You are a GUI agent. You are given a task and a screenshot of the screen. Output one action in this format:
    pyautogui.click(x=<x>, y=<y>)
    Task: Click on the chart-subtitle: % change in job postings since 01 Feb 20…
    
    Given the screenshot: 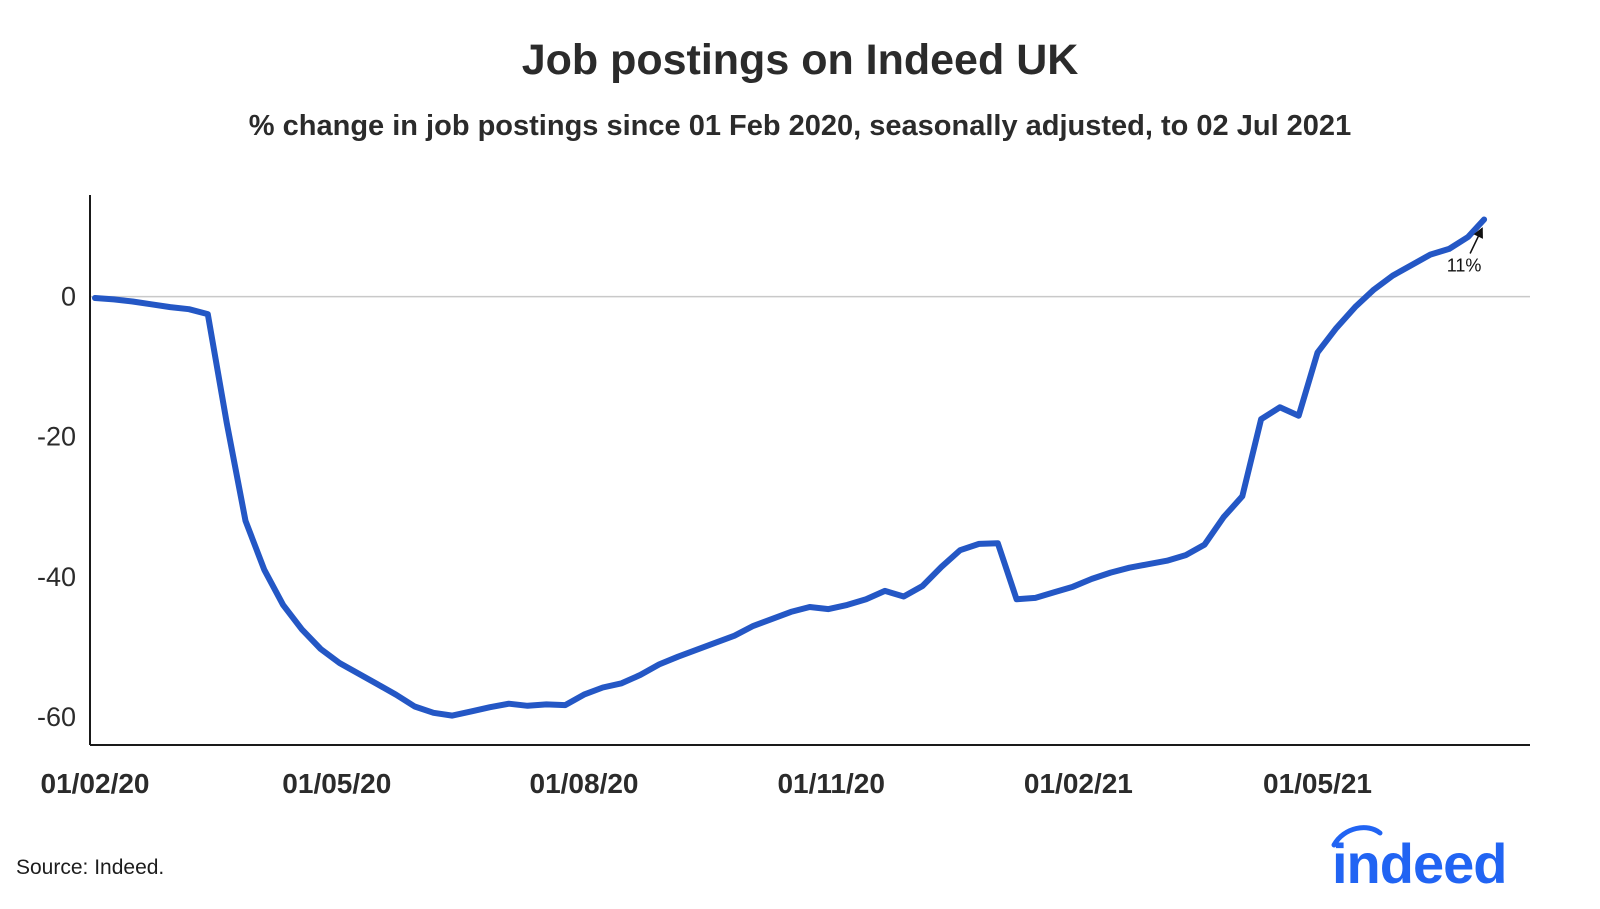 What is the action you would take?
    pyautogui.click(x=800, y=126)
    